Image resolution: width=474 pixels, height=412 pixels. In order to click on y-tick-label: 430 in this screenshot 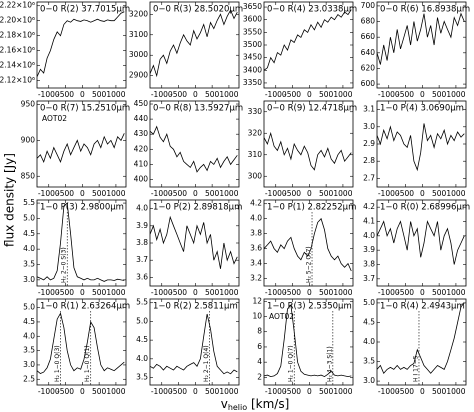, I will do `click(141, 133)`.